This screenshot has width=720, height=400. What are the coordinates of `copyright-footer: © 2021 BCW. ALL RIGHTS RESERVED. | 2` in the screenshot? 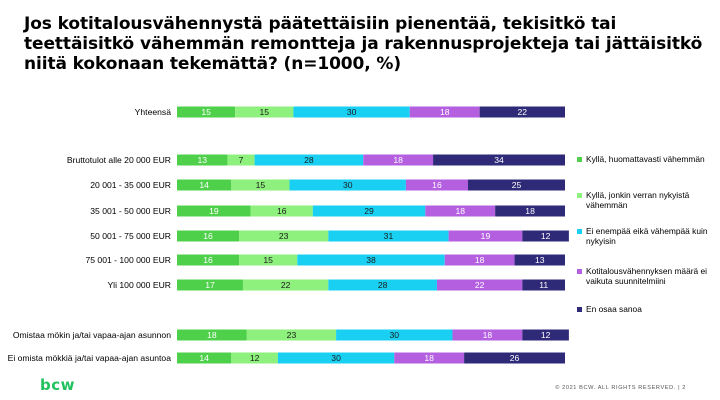 It's located at (620, 388).